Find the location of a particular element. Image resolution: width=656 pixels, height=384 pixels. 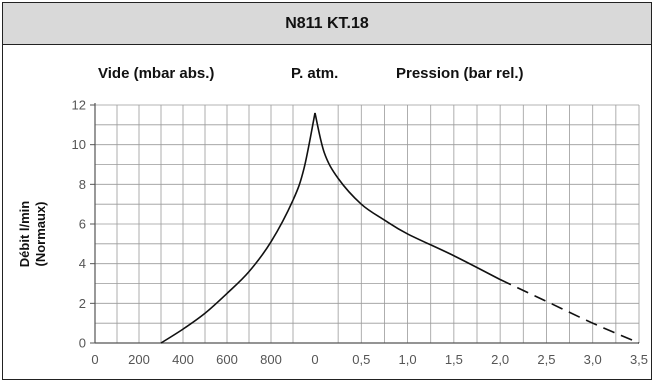

x-tick-label-vacuum: 0 is located at coordinates (94, 359).